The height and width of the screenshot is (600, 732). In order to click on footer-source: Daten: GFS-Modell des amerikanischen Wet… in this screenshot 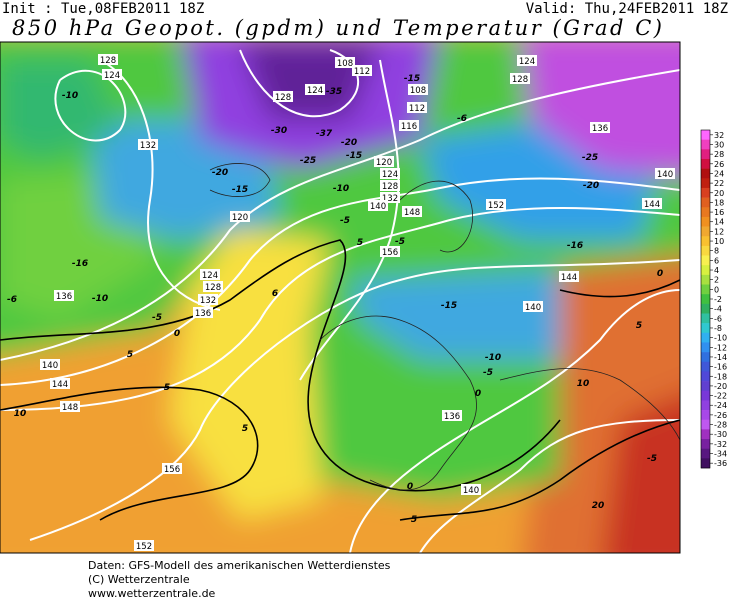, I will do `click(239, 565)`.